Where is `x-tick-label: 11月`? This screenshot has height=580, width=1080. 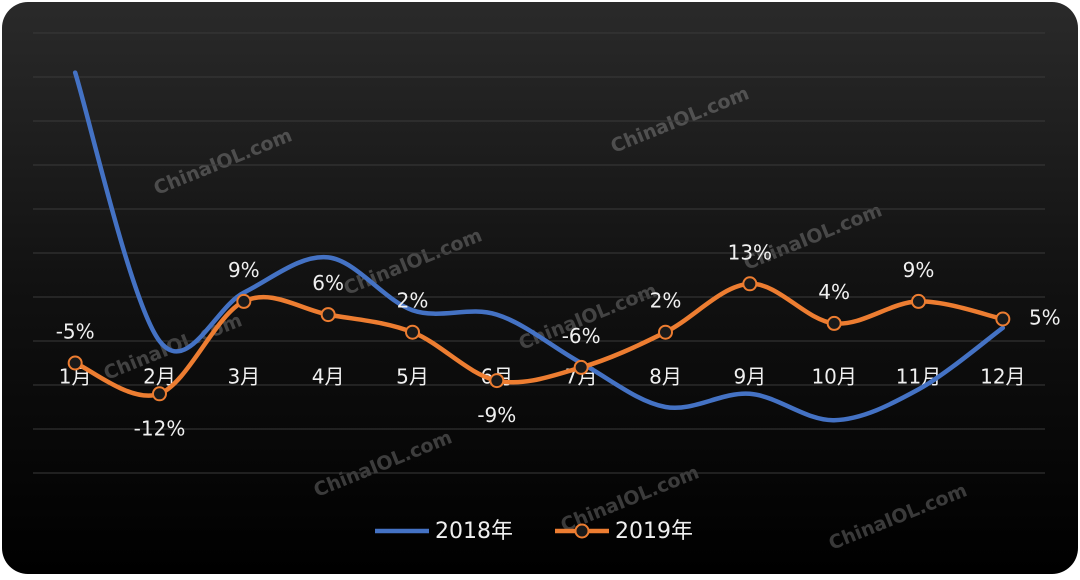
x-tick-label: 11月 is located at coordinates (918, 377).